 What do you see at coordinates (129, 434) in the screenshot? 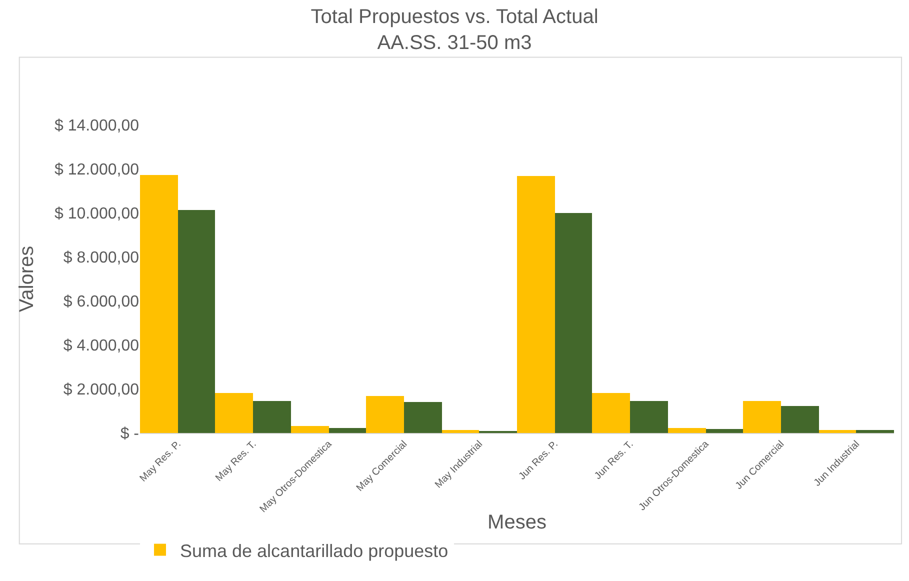
I see `y-tick-label: $ -` at bounding box center [129, 434].